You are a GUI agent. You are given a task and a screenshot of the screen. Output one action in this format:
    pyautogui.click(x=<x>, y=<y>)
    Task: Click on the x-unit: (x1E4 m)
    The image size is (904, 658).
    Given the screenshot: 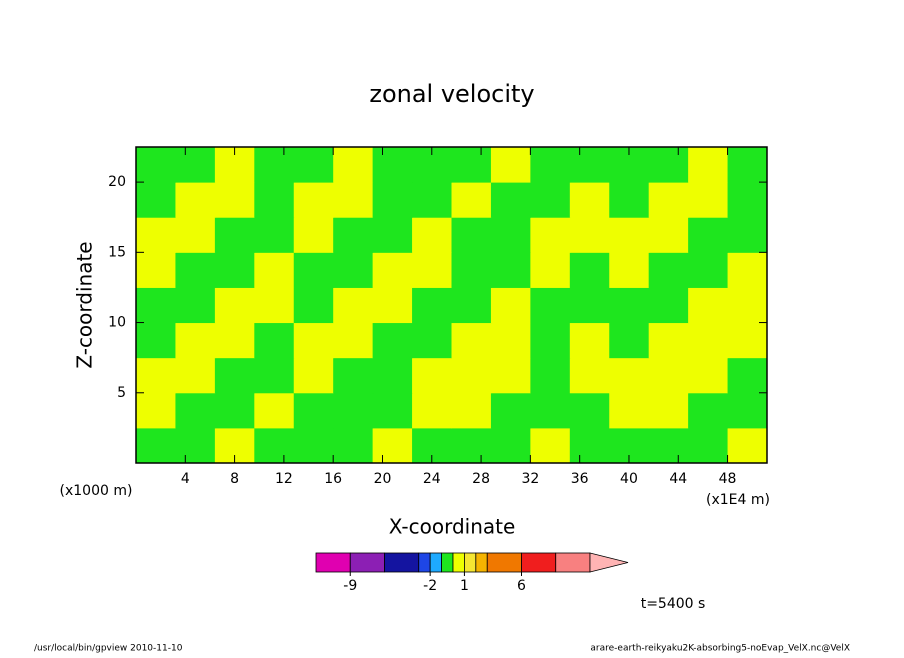 What is the action you would take?
    pyautogui.click(x=738, y=500)
    